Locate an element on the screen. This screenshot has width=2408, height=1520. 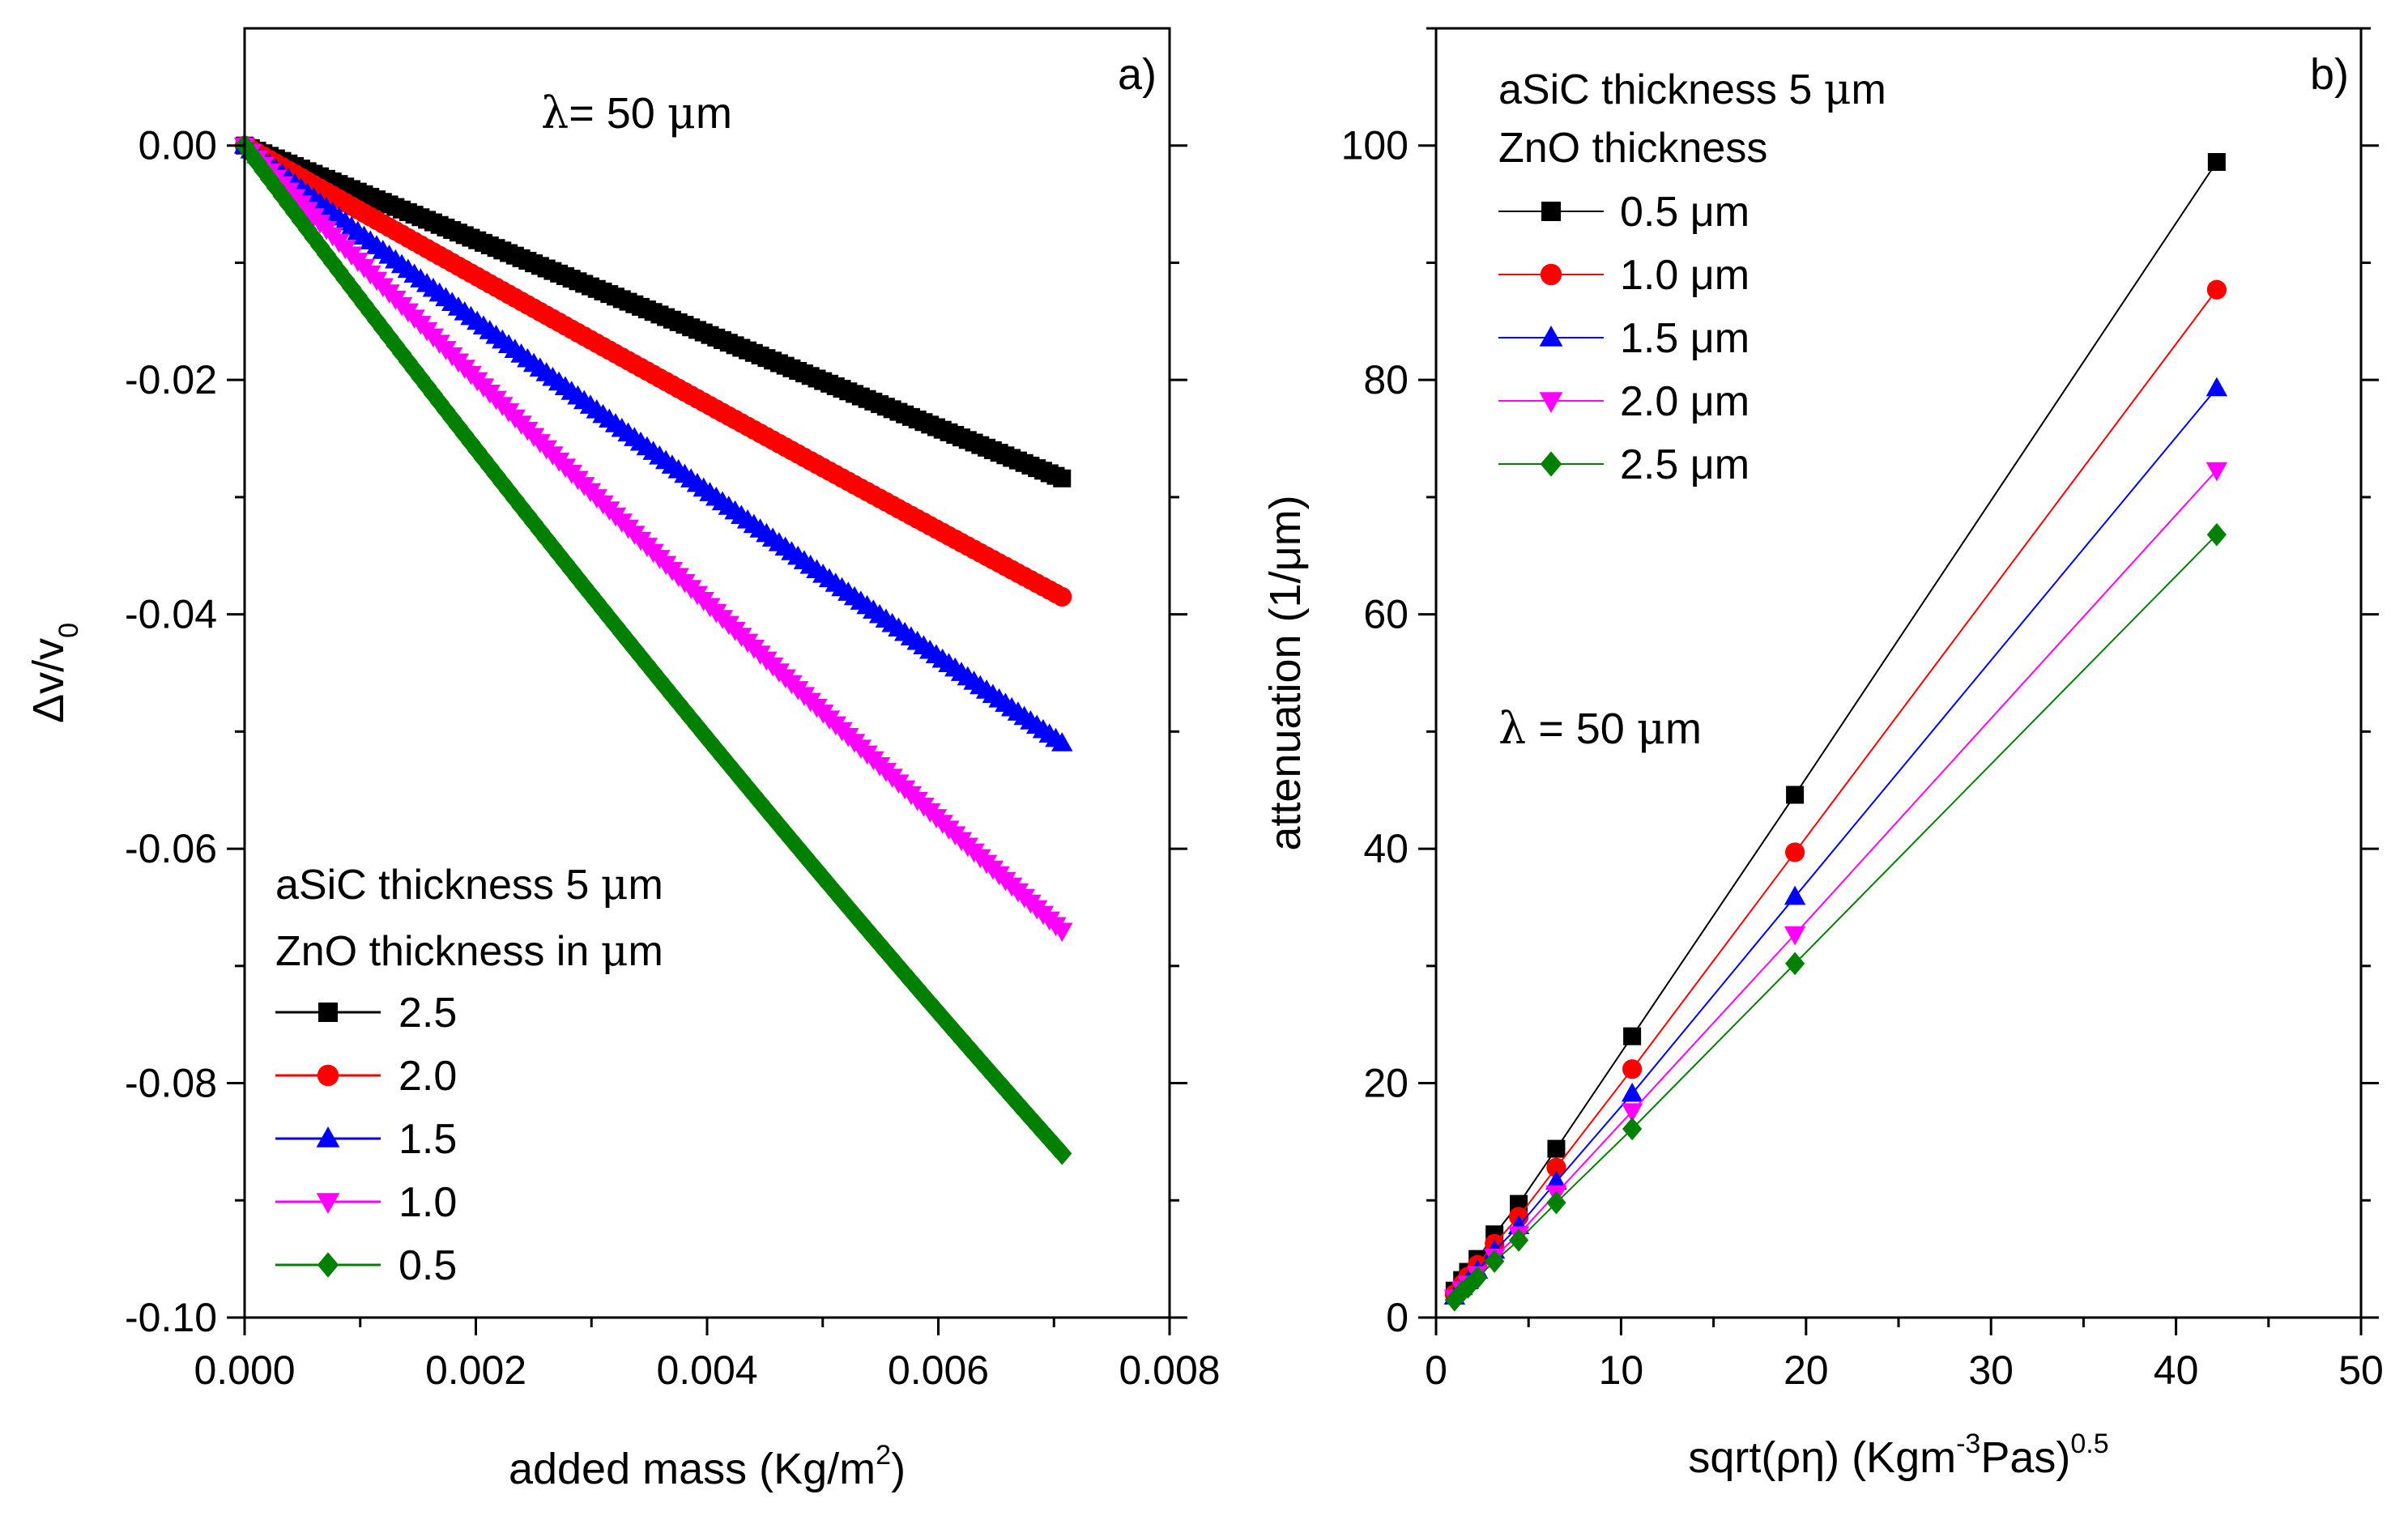
panel-a-y-axis-title: Δv/v0 is located at coordinates (54, 673).